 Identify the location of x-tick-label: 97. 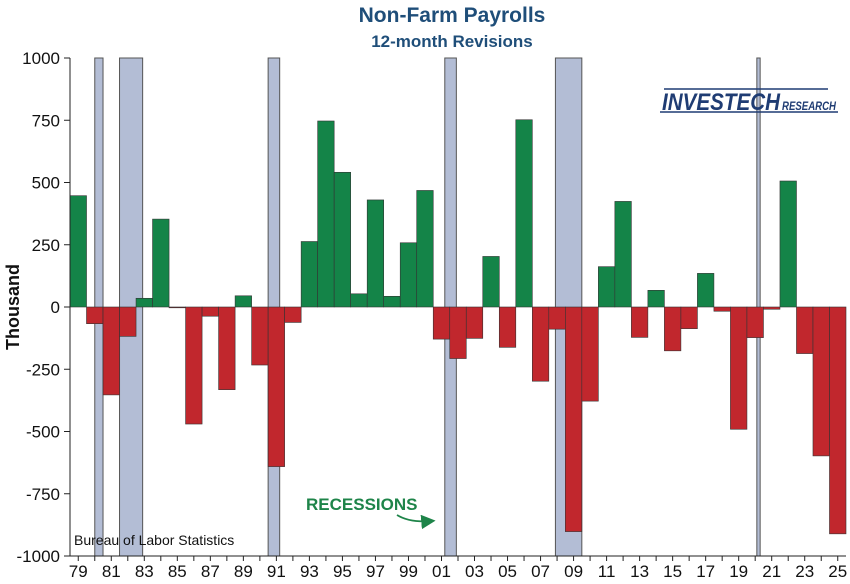
(375, 571).